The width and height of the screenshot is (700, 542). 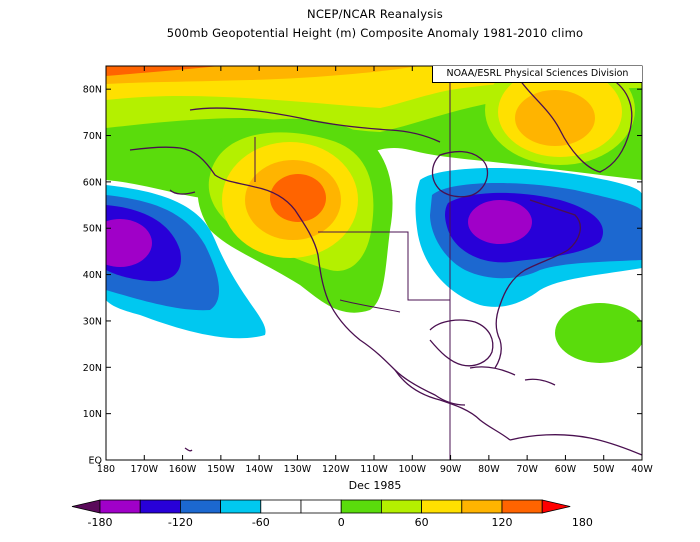 I want to click on lon-tick-label: 110W, so click(x=374, y=469).